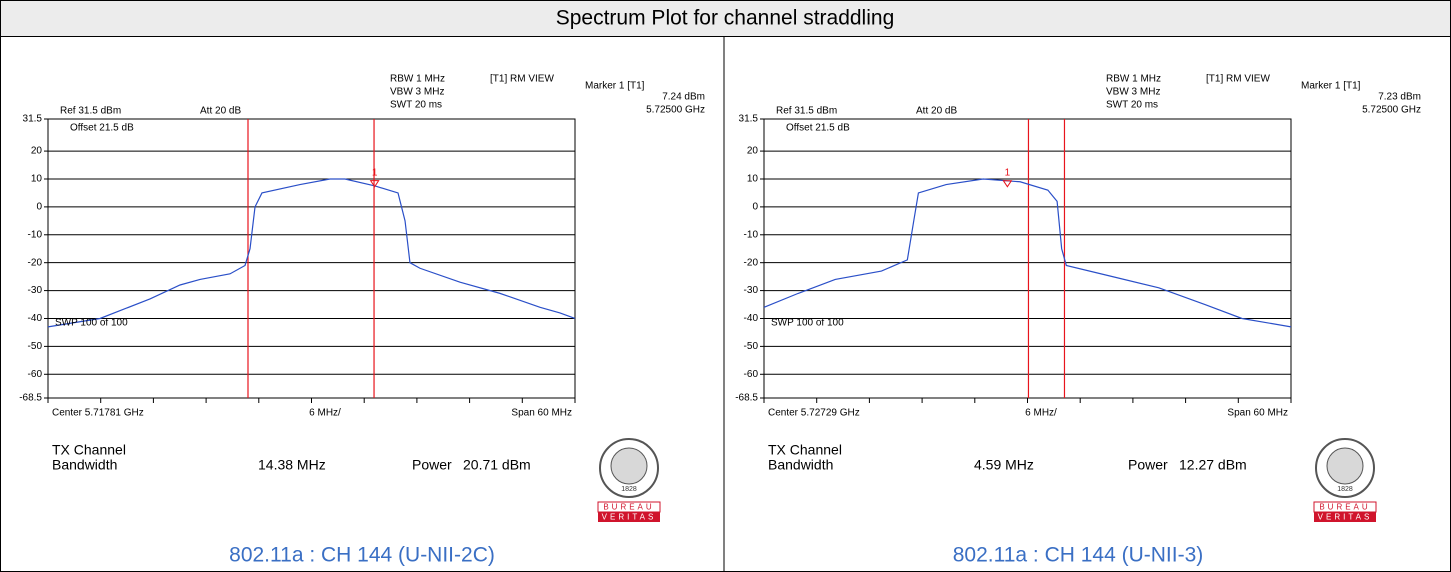 This screenshot has height=572, width=1451. What do you see at coordinates (362, 555) in the screenshot?
I see `caption: 802.11a : CH 144 (U-NII-2C)` at bounding box center [362, 555].